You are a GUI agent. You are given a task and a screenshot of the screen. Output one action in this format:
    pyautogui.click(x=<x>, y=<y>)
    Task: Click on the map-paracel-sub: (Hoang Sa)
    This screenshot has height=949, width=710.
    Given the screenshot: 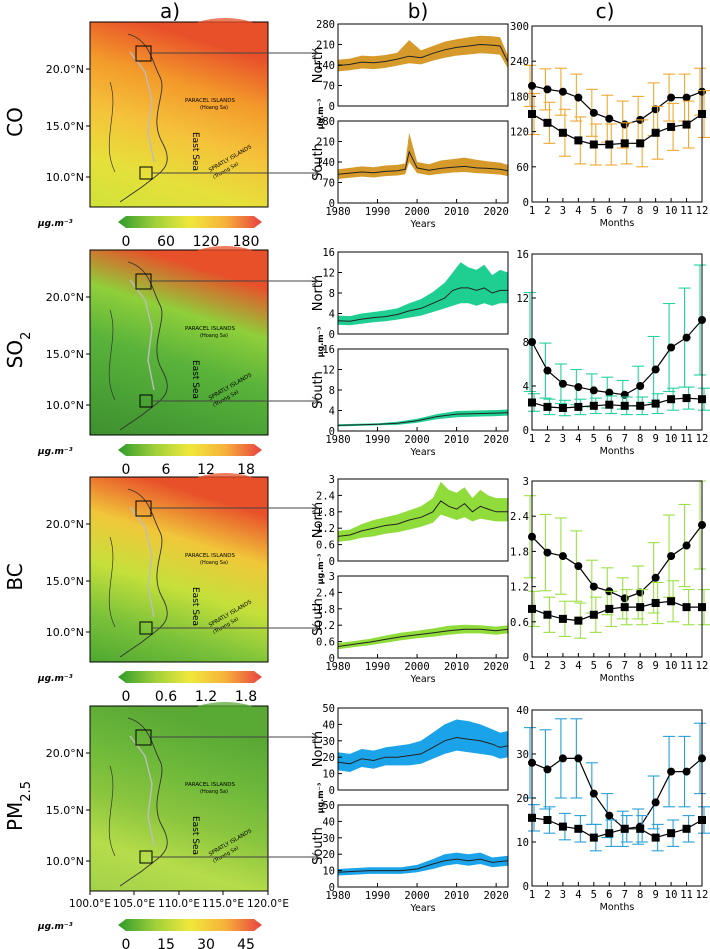 What is the action you would take?
    pyautogui.click(x=214, y=108)
    